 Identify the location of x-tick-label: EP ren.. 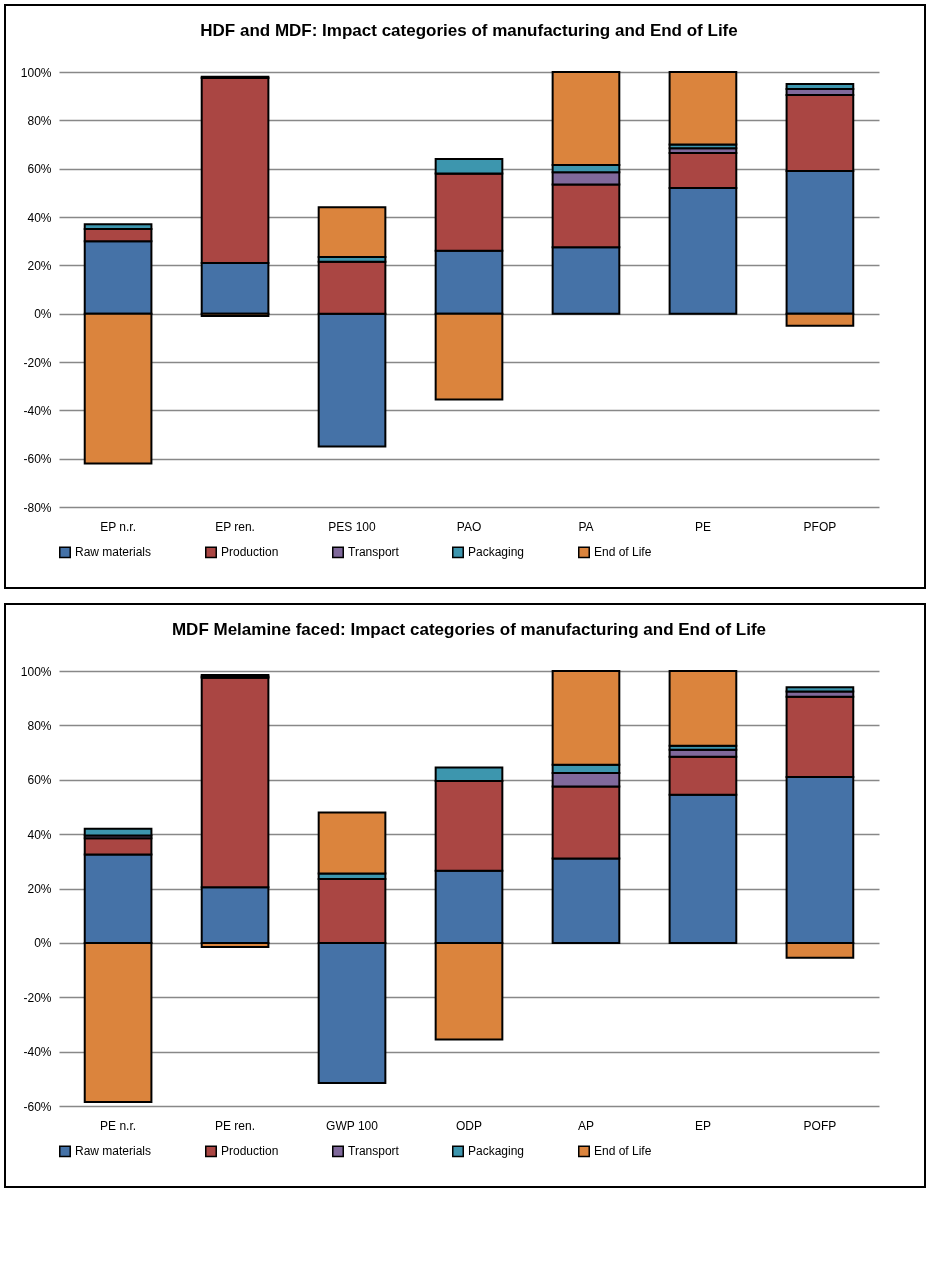
(235, 526).